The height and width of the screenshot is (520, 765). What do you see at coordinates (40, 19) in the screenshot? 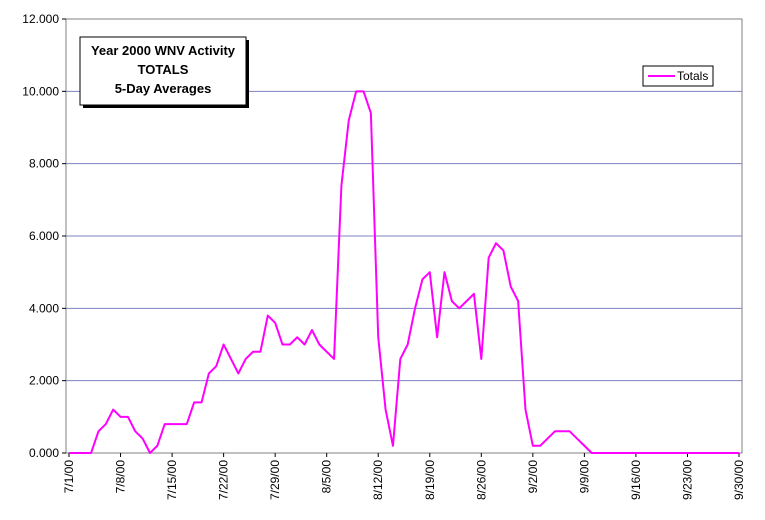
I see `y-tick-label: 12.000` at bounding box center [40, 19].